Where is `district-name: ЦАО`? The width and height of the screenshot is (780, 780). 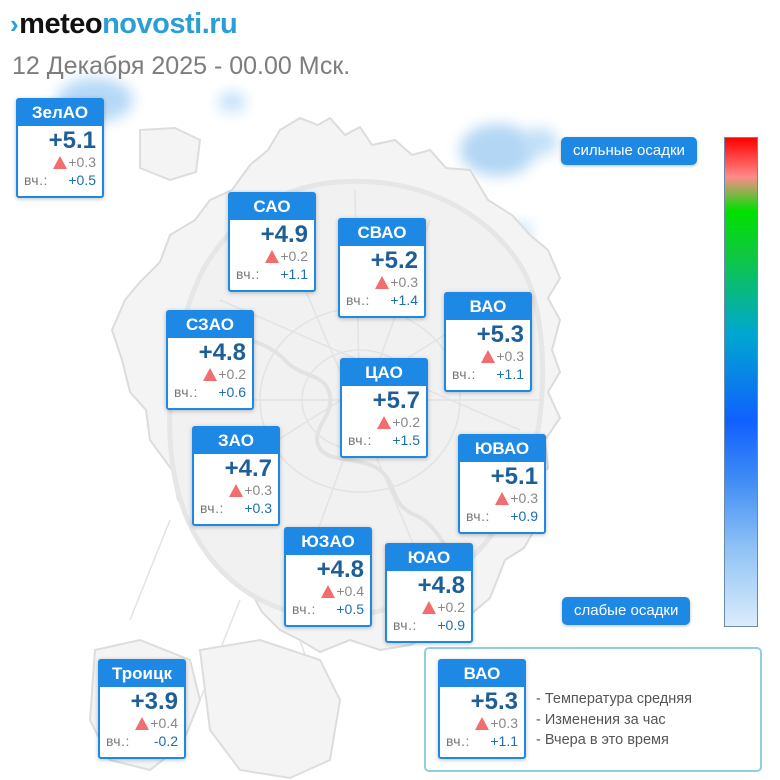
district-name: ЦАО is located at coordinates (384, 373).